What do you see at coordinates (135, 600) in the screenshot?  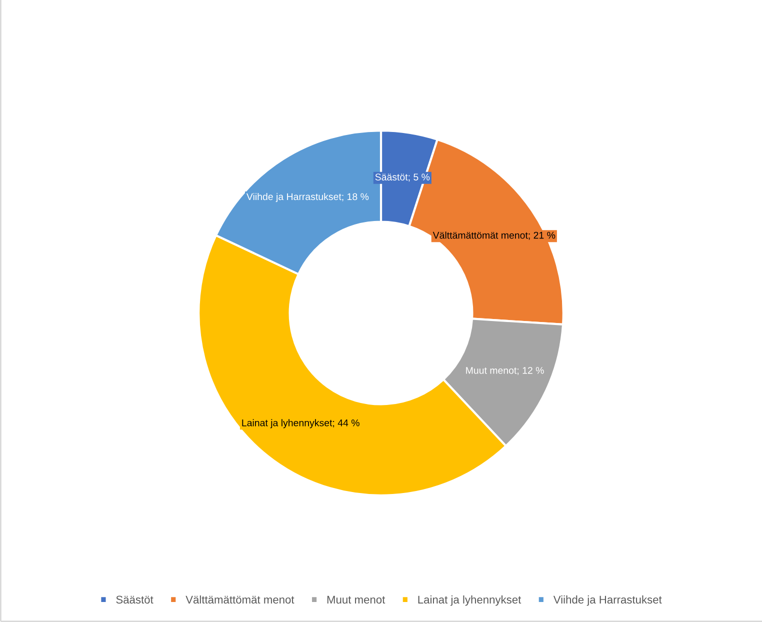 I see `legend-label: Säästöt` at bounding box center [135, 600].